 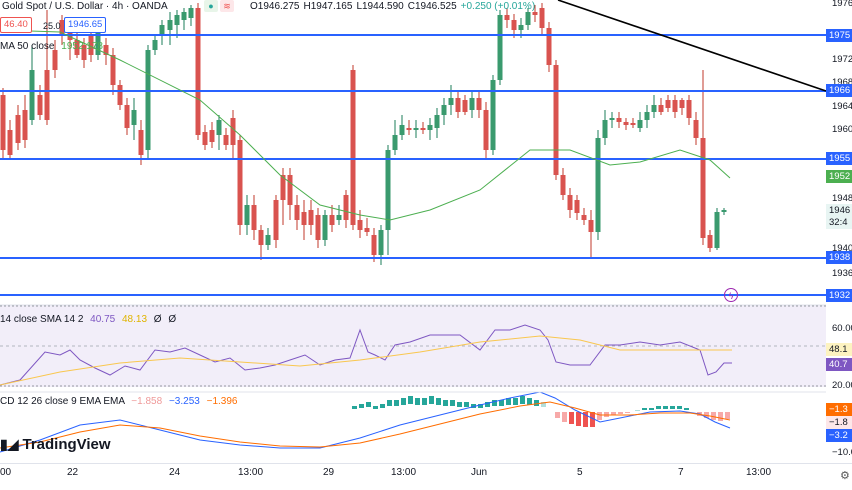 I want to click on macd-histogram, so click(x=541, y=411).